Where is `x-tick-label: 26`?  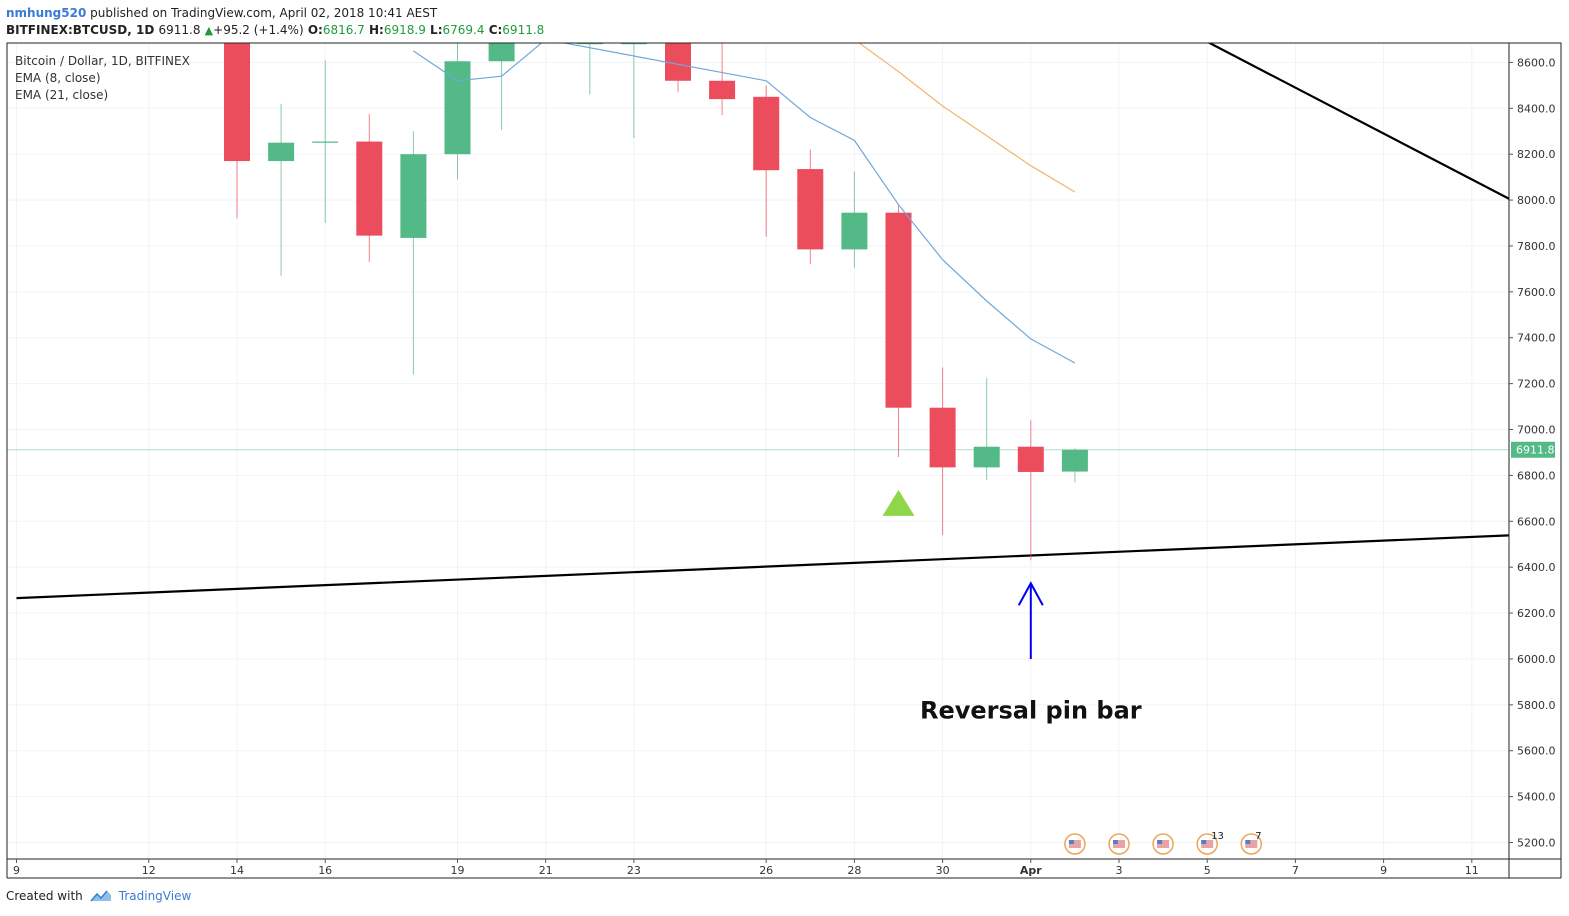 x-tick-label: 26 is located at coordinates (766, 870).